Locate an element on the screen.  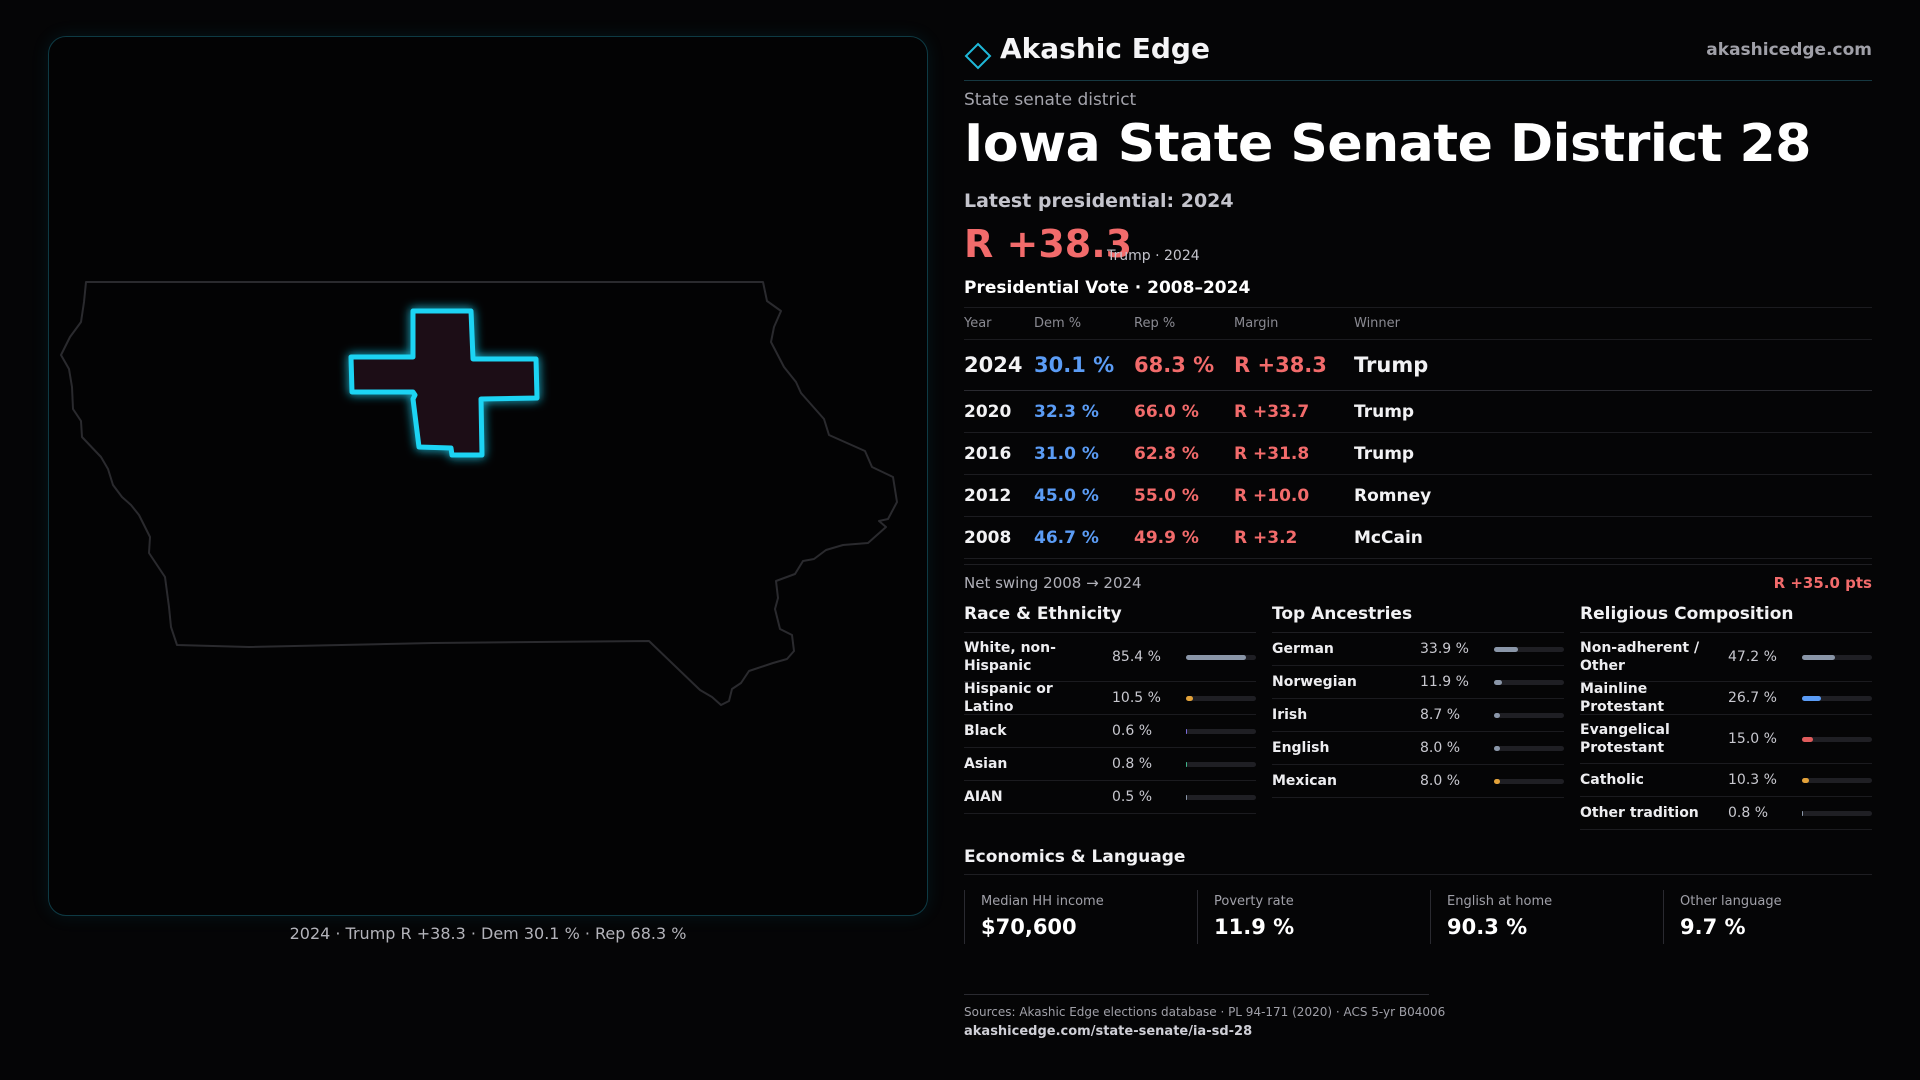
item-value: 26.7 % is located at coordinates (1752, 698).